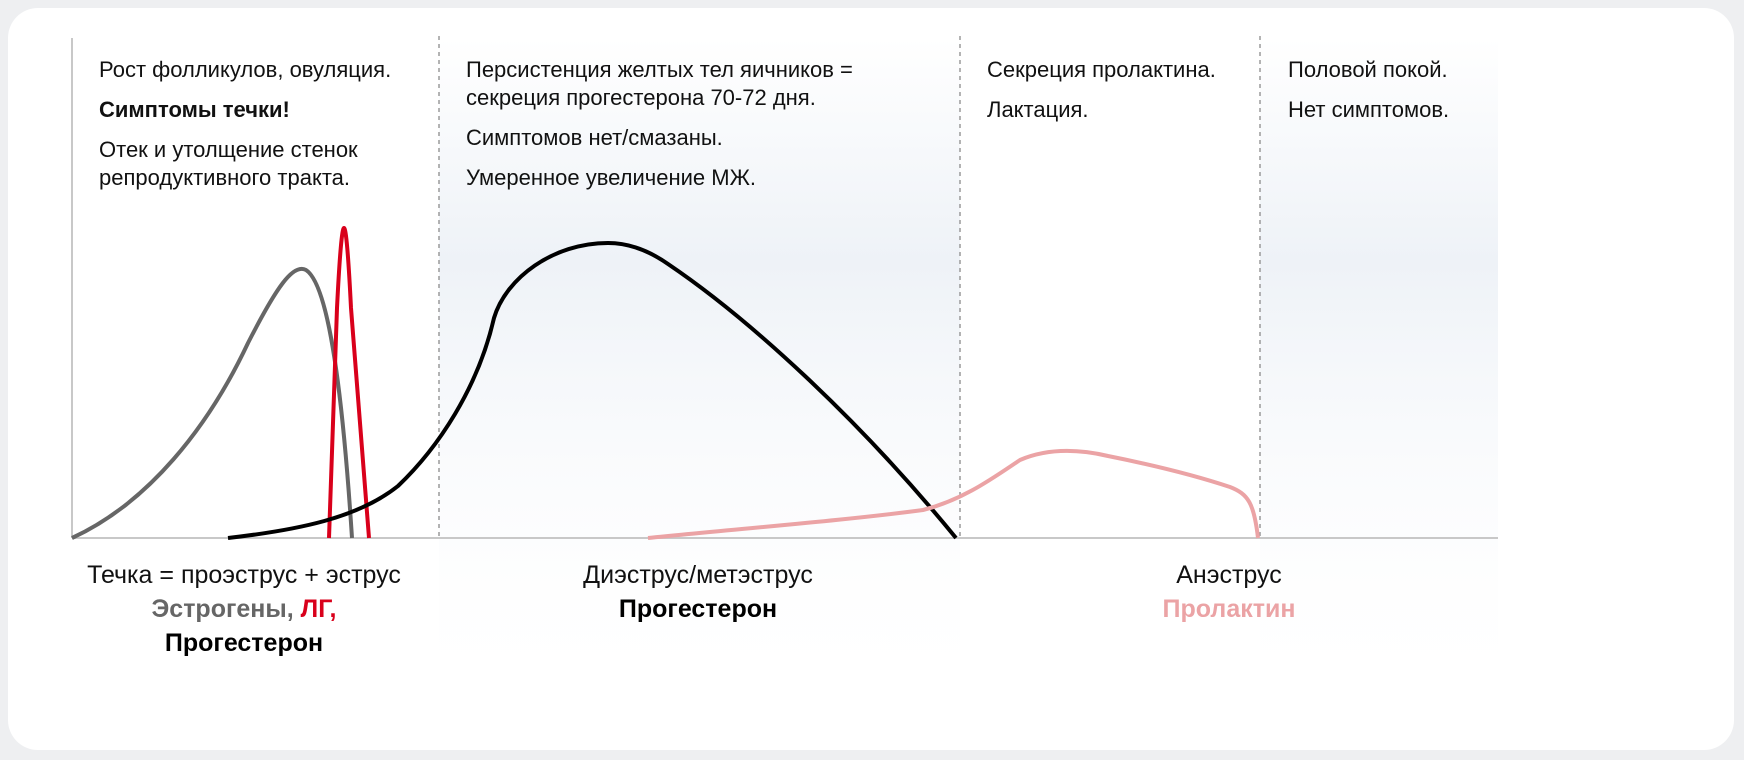 The image size is (1744, 760). What do you see at coordinates (212, 403) in the screenshot?
I see `estrogen-curve` at bounding box center [212, 403].